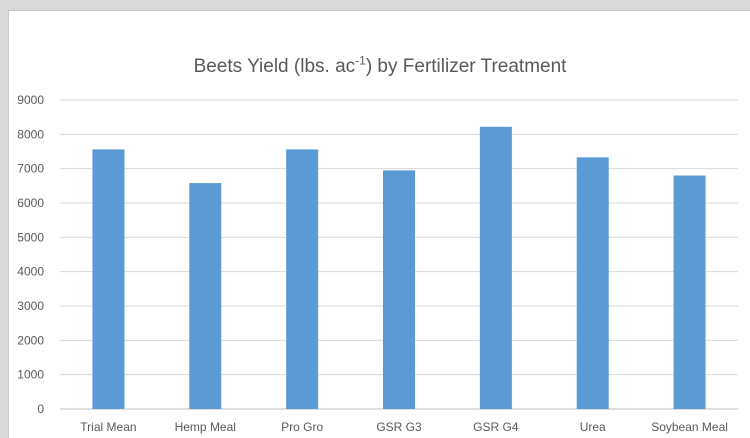 Image resolution: width=750 pixels, height=438 pixels. I want to click on bar-hemp-meal, so click(205, 296).